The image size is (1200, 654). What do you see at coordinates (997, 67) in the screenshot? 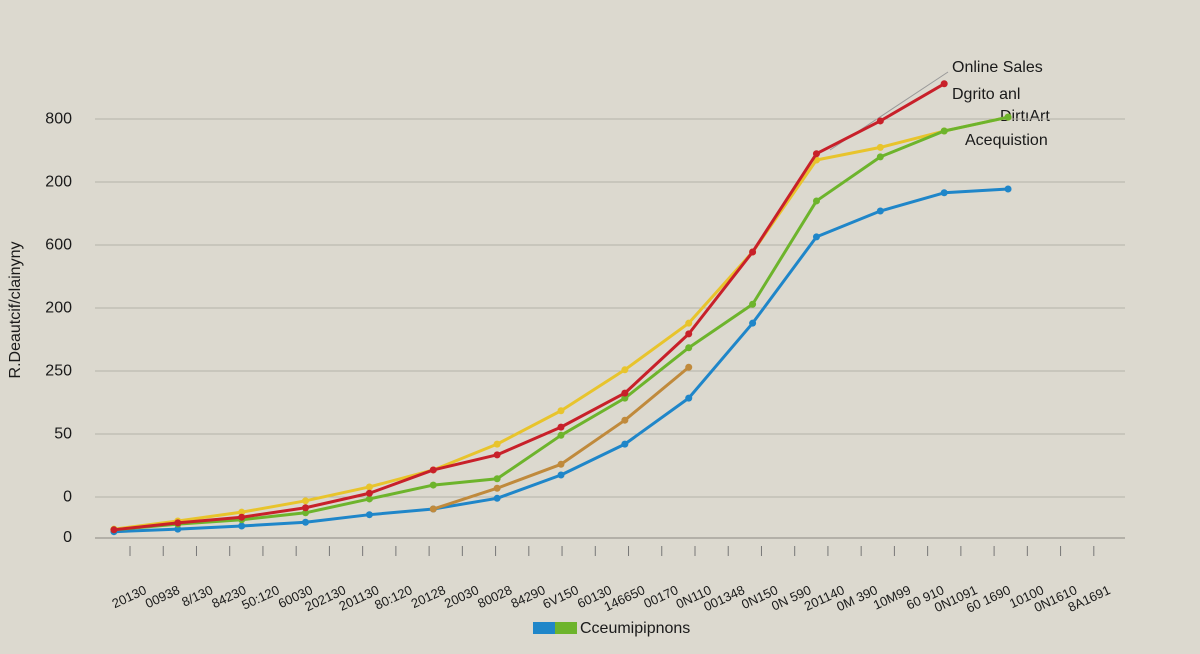
I see `annotation: Online Sales` at bounding box center [997, 67].